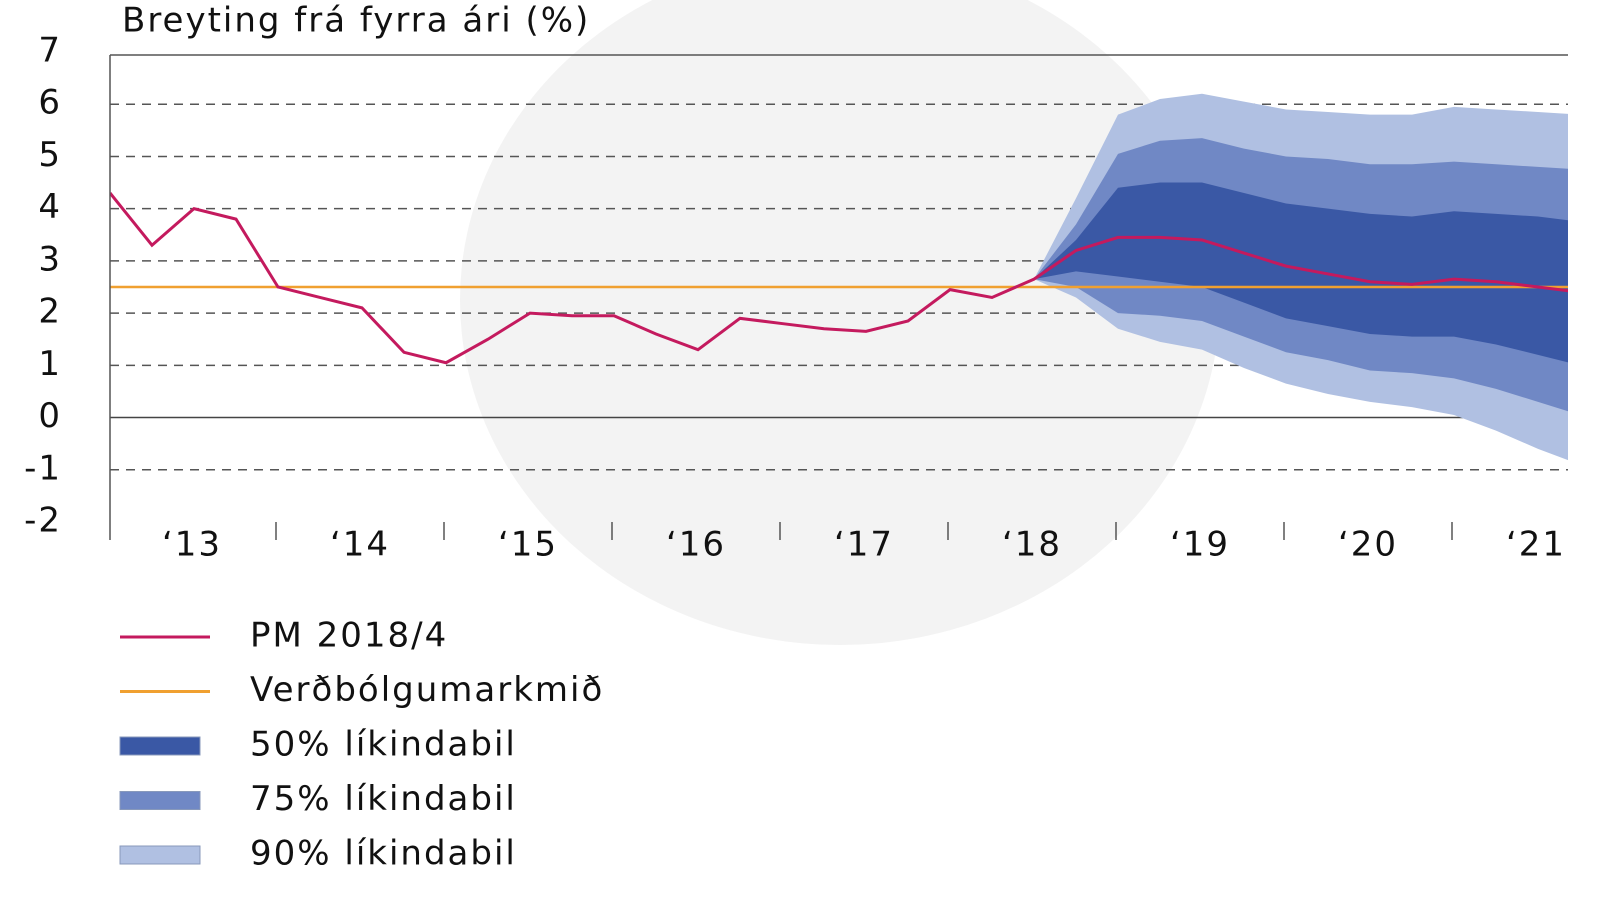  What do you see at coordinates (1200, 545) in the screenshot?
I see `x-tick-label: ‘19` at bounding box center [1200, 545].